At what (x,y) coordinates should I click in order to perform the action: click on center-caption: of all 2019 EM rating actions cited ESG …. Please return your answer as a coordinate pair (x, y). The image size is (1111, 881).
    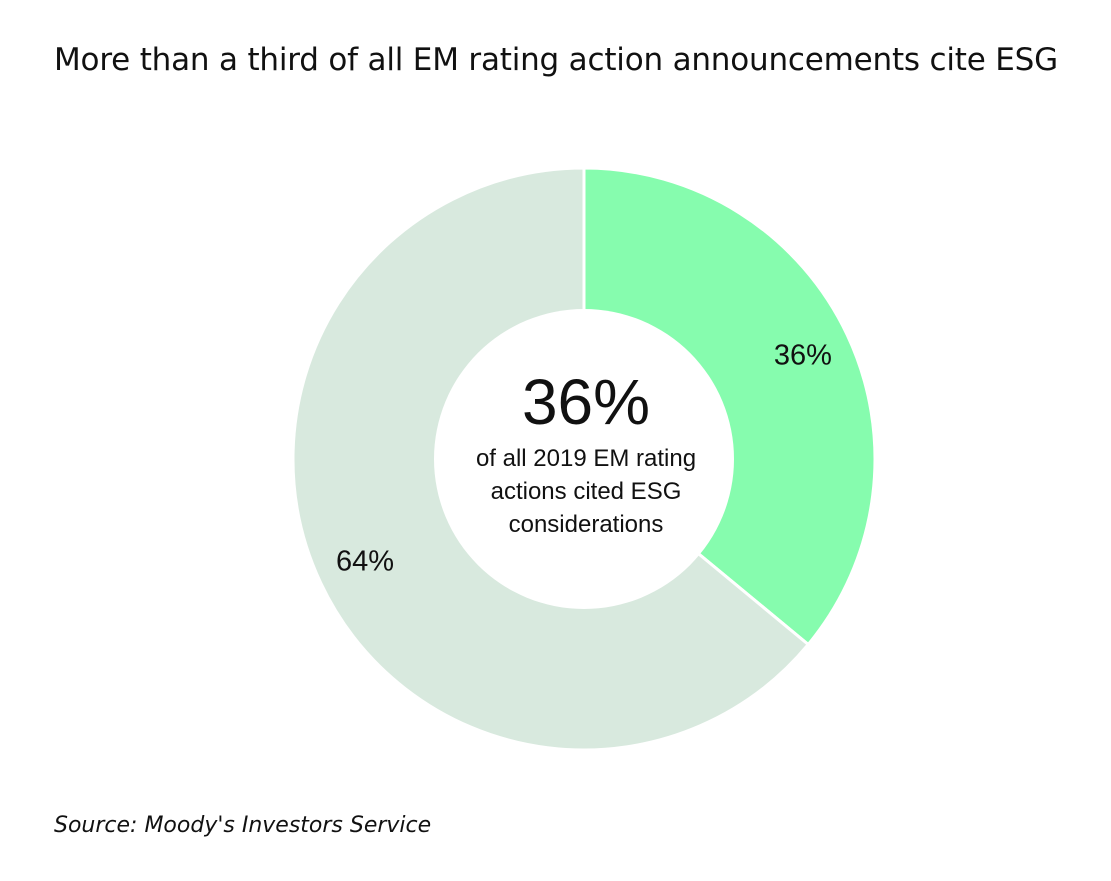
    Looking at the image, I should click on (586, 491).